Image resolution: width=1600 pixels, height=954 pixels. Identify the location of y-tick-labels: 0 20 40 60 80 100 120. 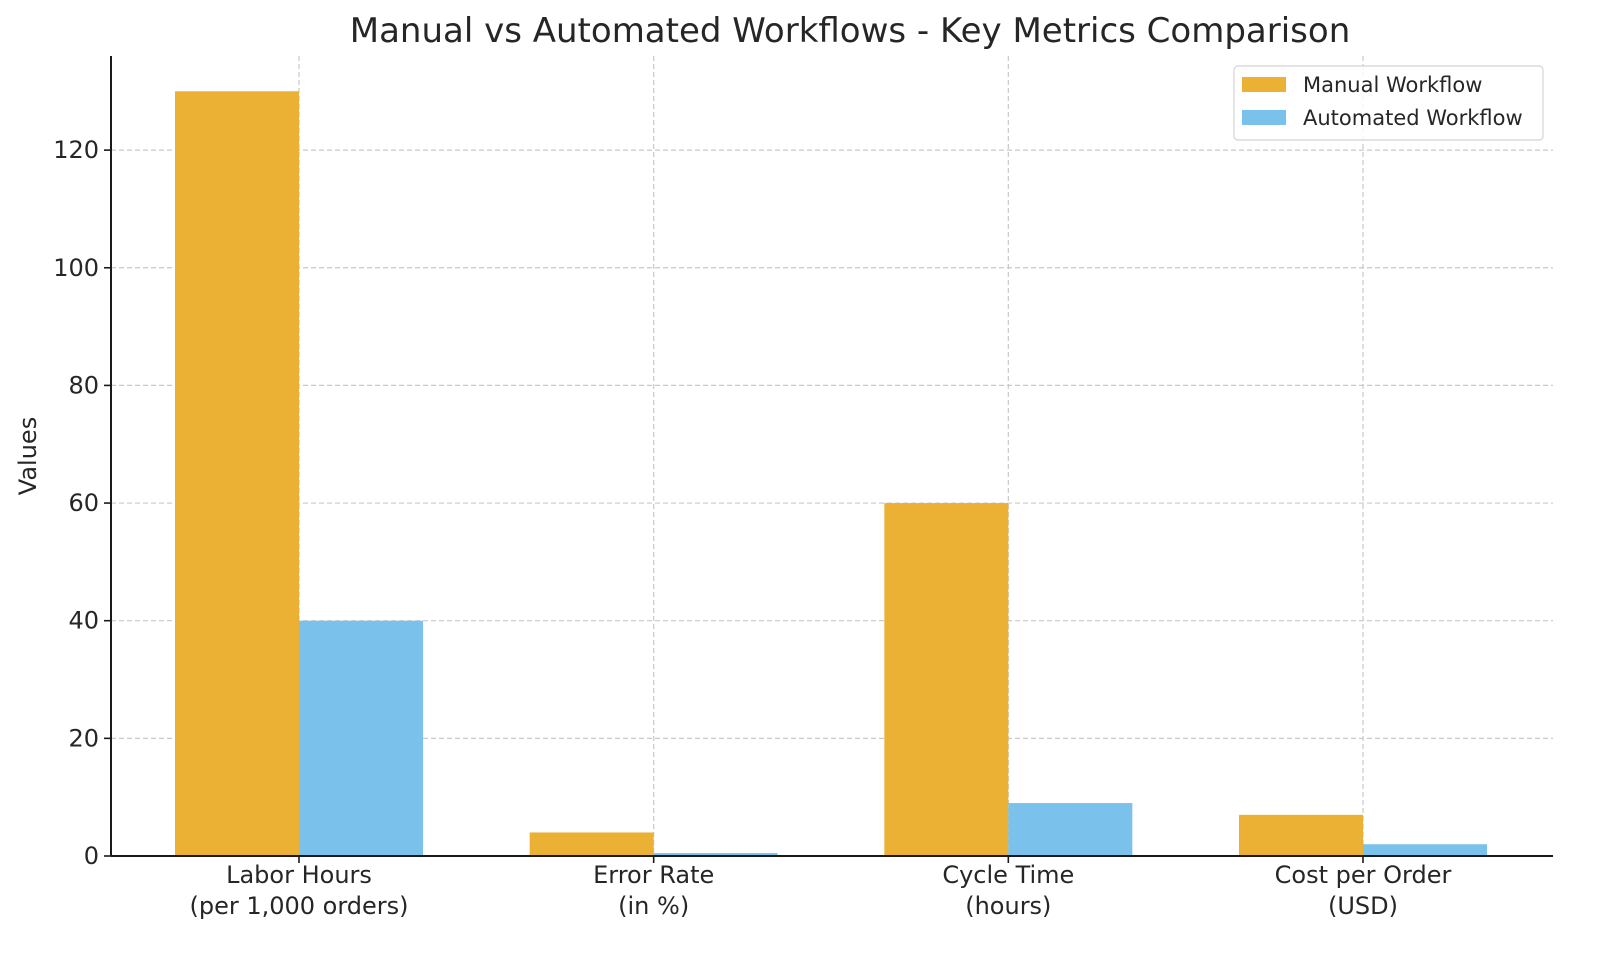
(76, 503).